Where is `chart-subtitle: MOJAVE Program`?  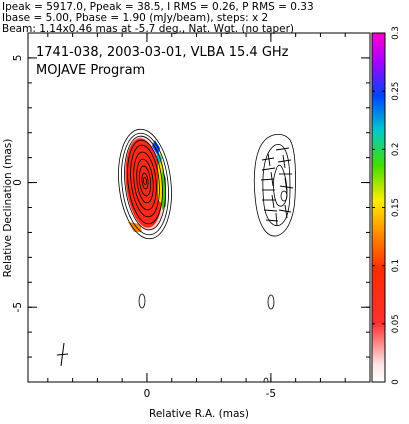 chart-subtitle: MOJAVE Program is located at coordinates (90, 70).